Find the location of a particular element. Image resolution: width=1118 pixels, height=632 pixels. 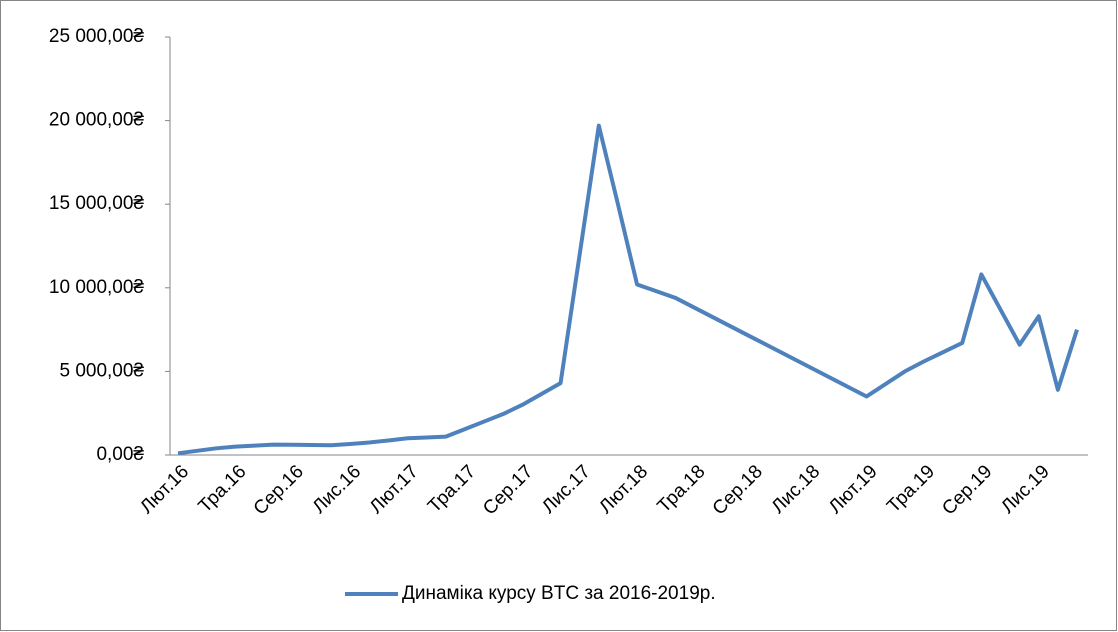

y-tick-label: 20 000,00₴ is located at coordinates (97, 120).